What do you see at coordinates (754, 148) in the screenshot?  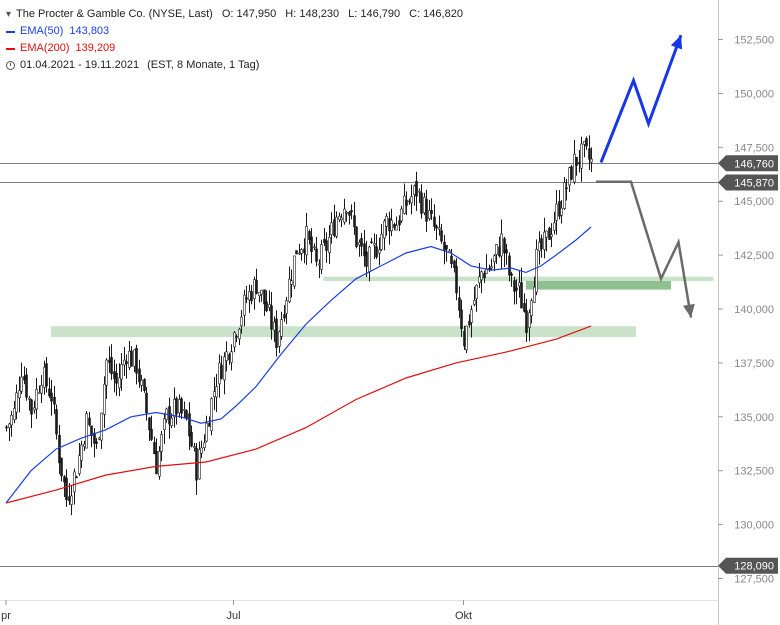 I see `y-tick-label: 147,500` at bounding box center [754, 148].